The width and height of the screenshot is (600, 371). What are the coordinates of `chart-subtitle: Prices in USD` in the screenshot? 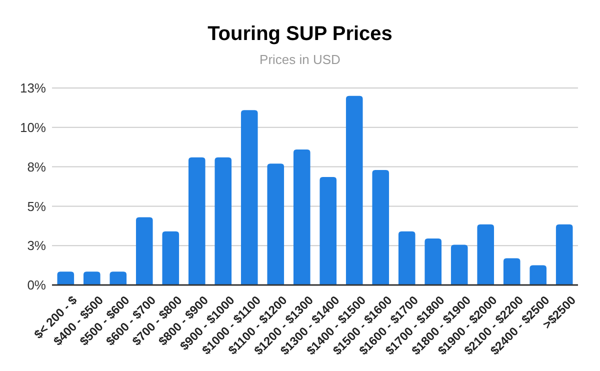 It's located at (300, 59).